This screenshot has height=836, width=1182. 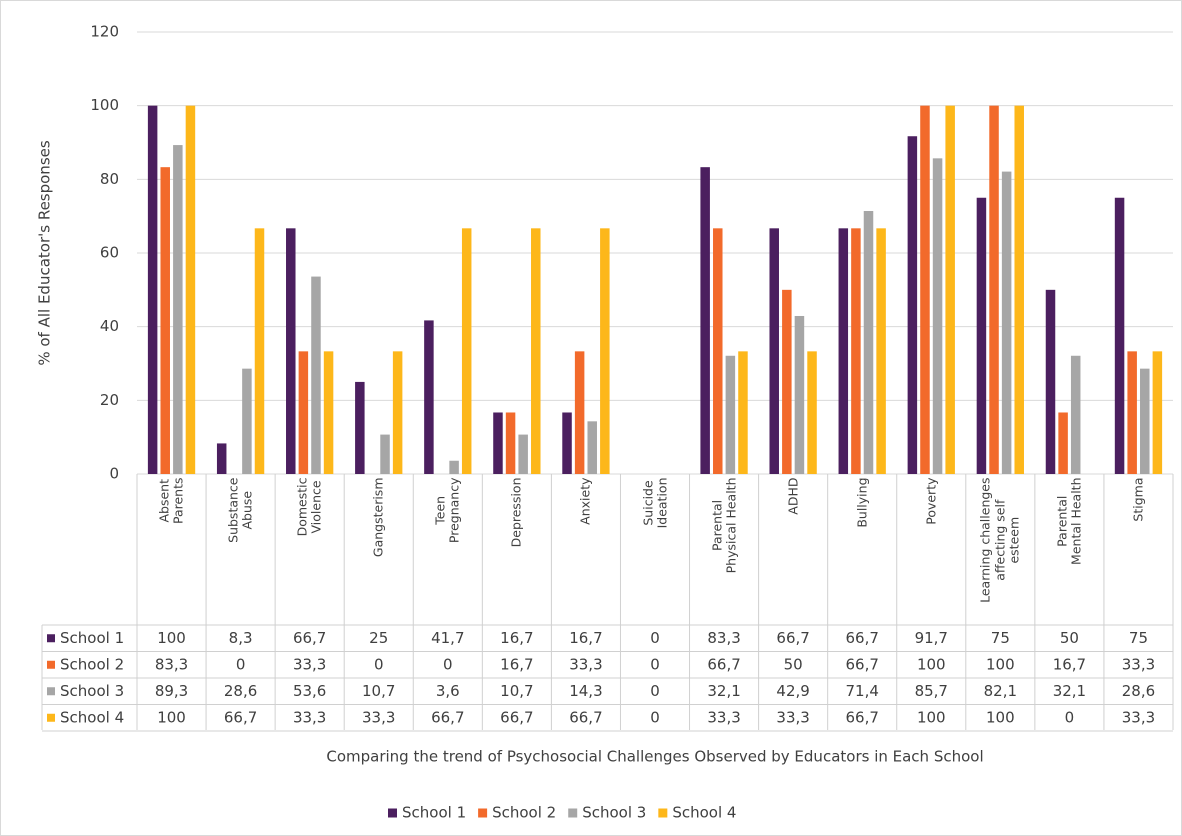 What do you see at coordinates (114, 474) in the screenshot?
I see `y-tick-label: 0` at bounding box center [114, 474].